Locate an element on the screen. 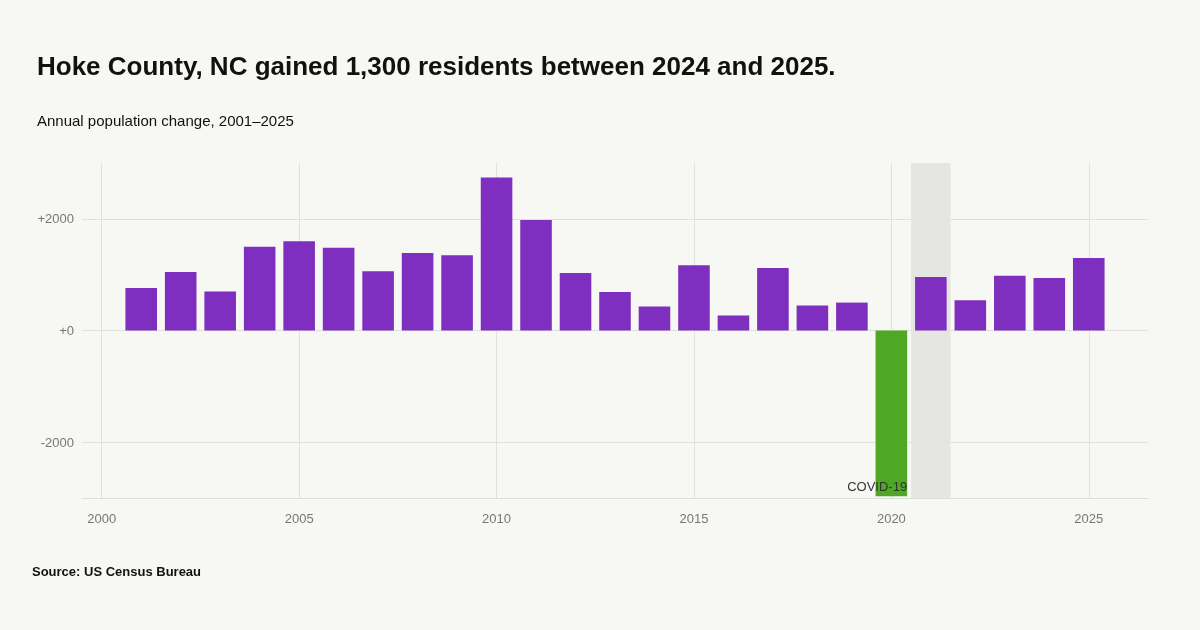 This screenshot has width=1200, height=630. chart-subtitle: Annual population change, 2001–2025 is located at coordinates (165, 120).